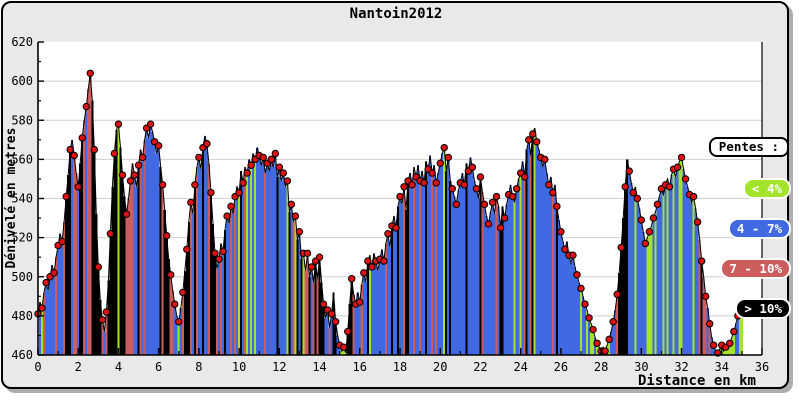 The width and height of the screenshot is (800, 400). What do you see at coordinates (279, 367) in the screenshot?
I see `x-tick-label: 12` at bounding box center [279, 367].